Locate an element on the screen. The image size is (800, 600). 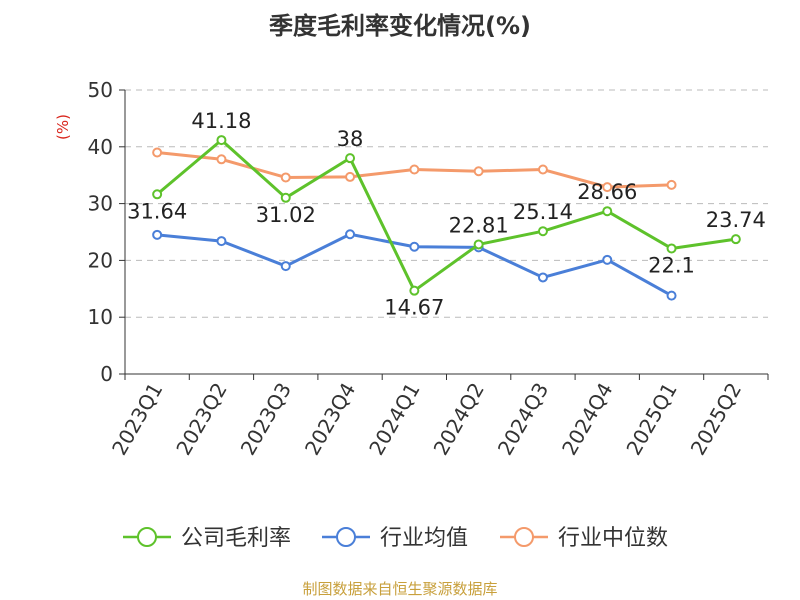
y-tick-label: 0 is located at coordinates (106, 374).